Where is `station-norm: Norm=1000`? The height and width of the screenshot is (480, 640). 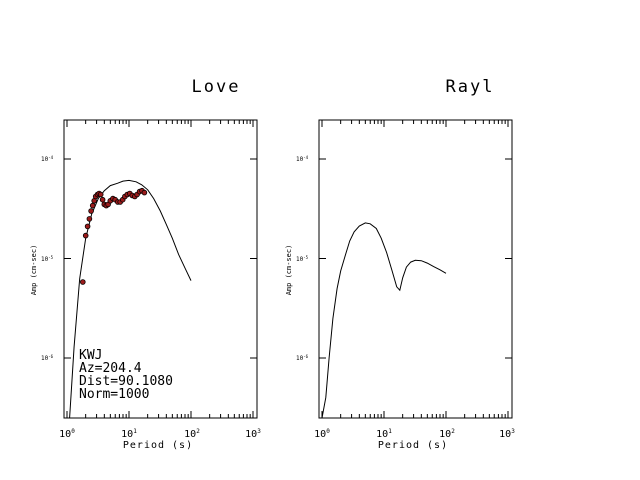 station-norm: Norm=1000 is located at coordinates (114, 394).